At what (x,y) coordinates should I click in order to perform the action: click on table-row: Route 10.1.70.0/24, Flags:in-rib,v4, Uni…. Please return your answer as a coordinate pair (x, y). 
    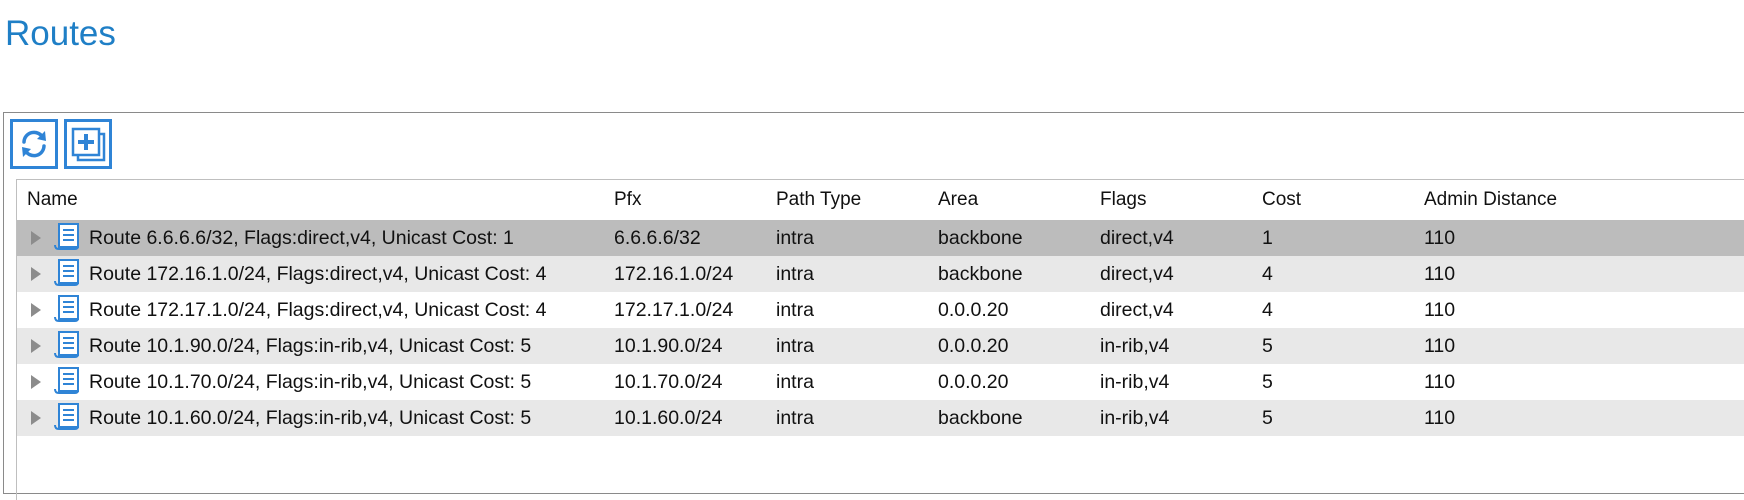
    Looking at the image, I should click on (880, 382).